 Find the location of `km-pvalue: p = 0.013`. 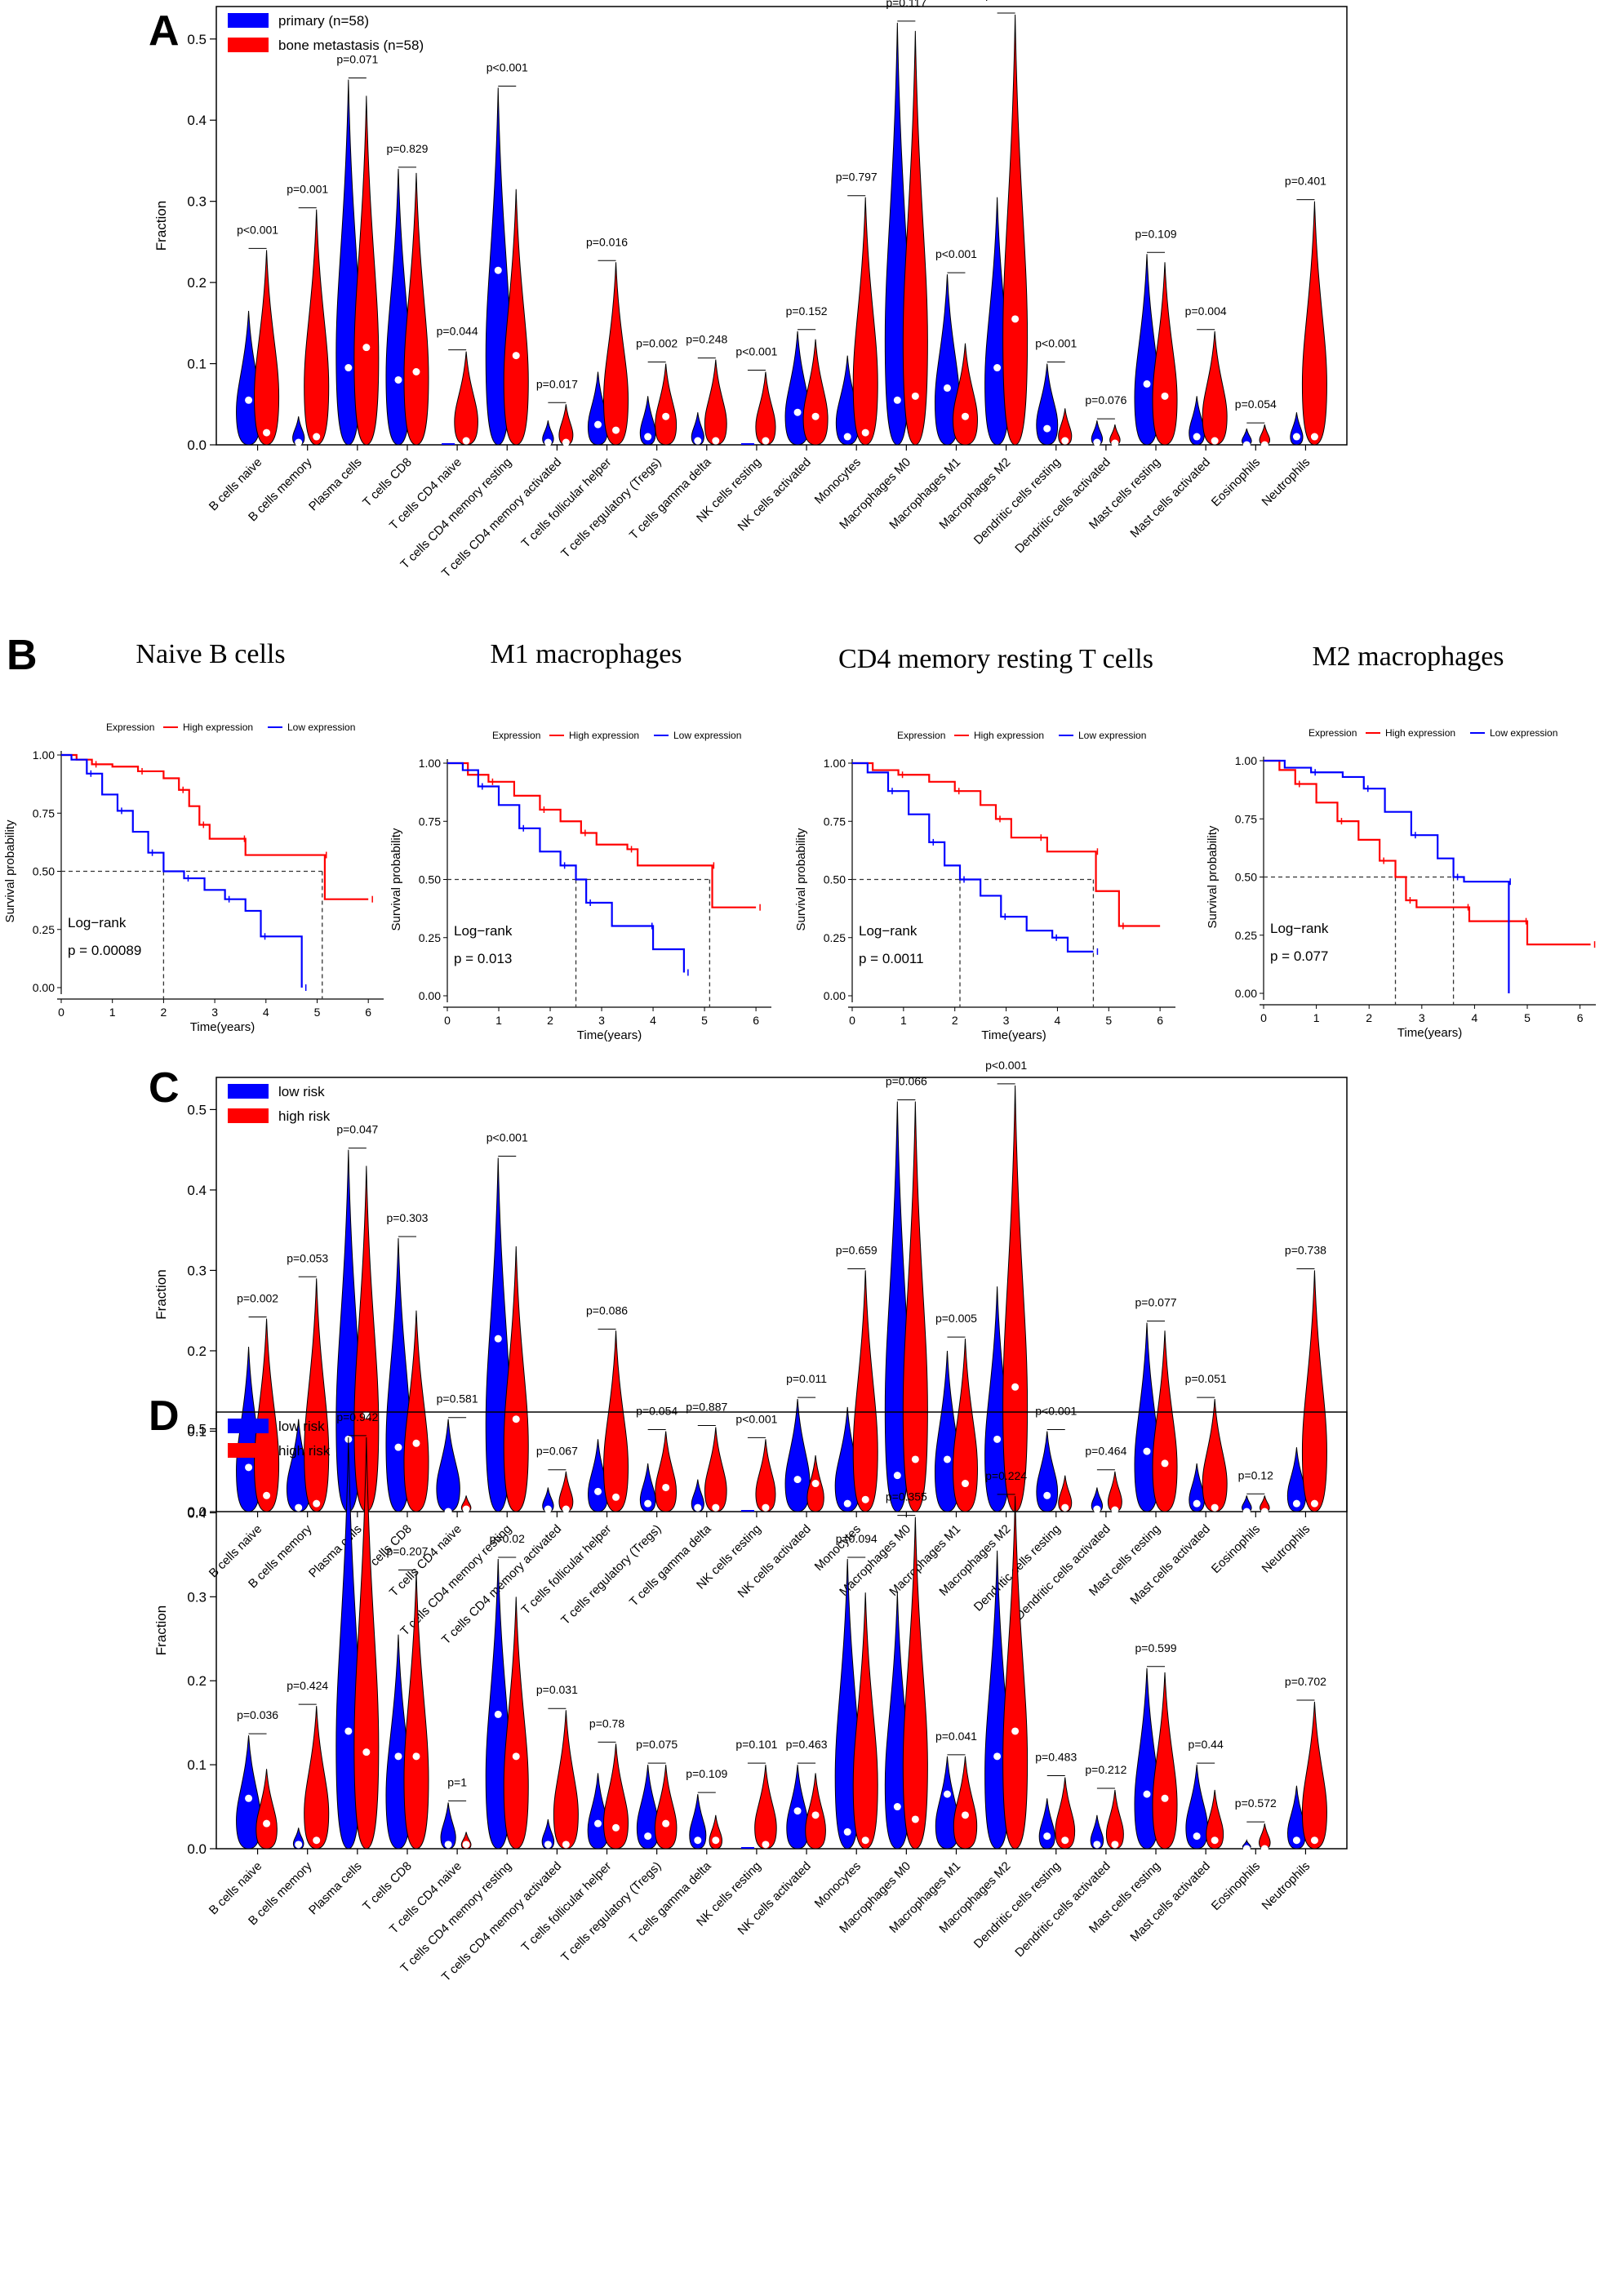

km-pvalue: p = 0.013 is located at coordinates (483, 958).